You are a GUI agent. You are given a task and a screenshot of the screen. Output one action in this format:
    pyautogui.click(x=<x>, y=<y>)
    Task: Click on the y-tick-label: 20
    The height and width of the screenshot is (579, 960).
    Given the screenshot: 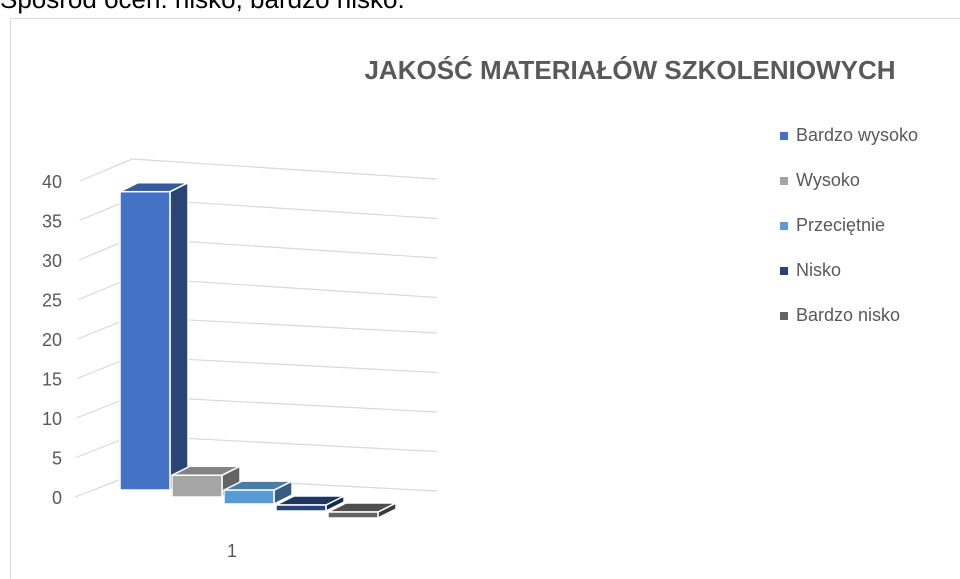 What is the action you would take?
    pyautogui.click(x=52, y=340)
    